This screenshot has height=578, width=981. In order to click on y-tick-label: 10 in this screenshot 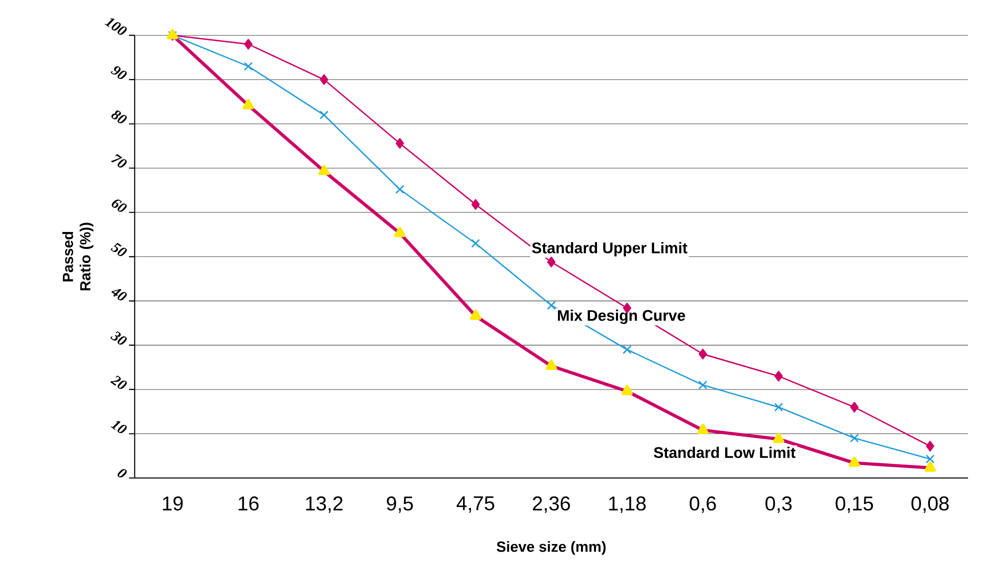, I will do `click(118, 427)`.